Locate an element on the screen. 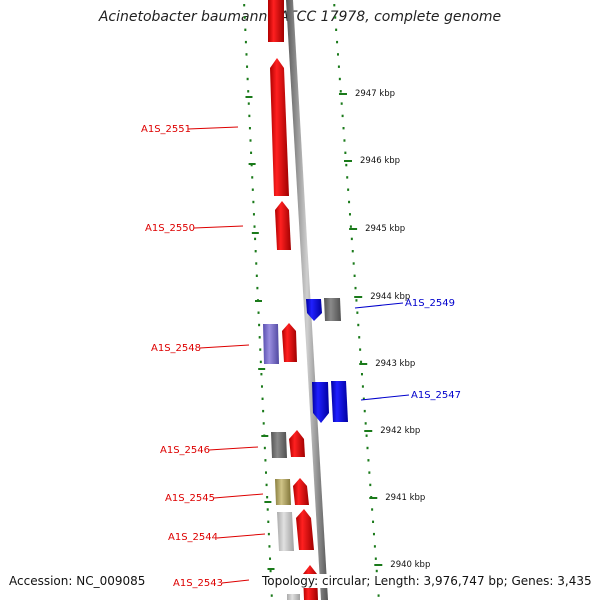 The image size is (600, 600). gene-a1s-2550-shape is located at coordinates (283, 225).